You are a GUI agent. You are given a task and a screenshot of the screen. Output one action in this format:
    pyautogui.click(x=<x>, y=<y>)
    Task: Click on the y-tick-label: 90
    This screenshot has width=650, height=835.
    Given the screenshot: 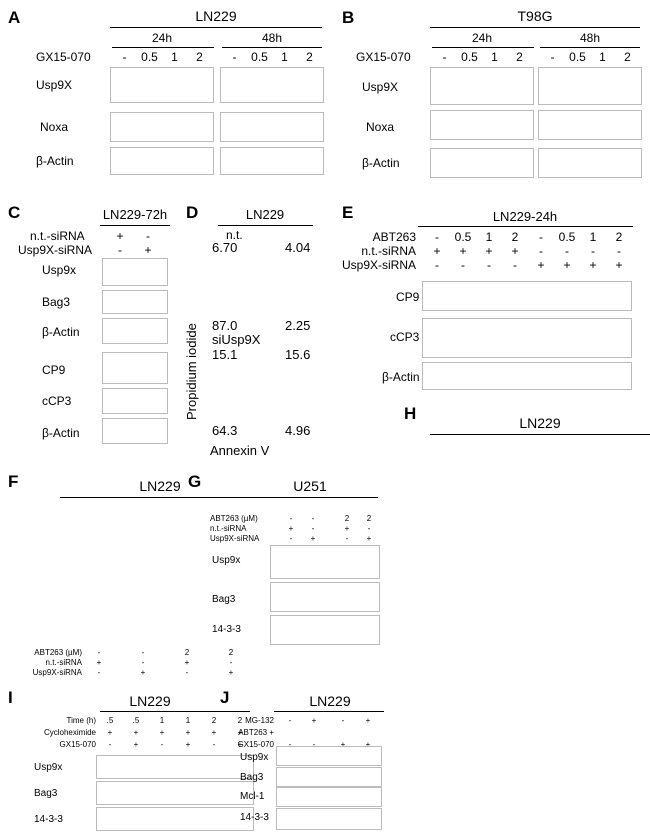 What is the action you would take?
    pyautogui.click(x=70, y=536)
    